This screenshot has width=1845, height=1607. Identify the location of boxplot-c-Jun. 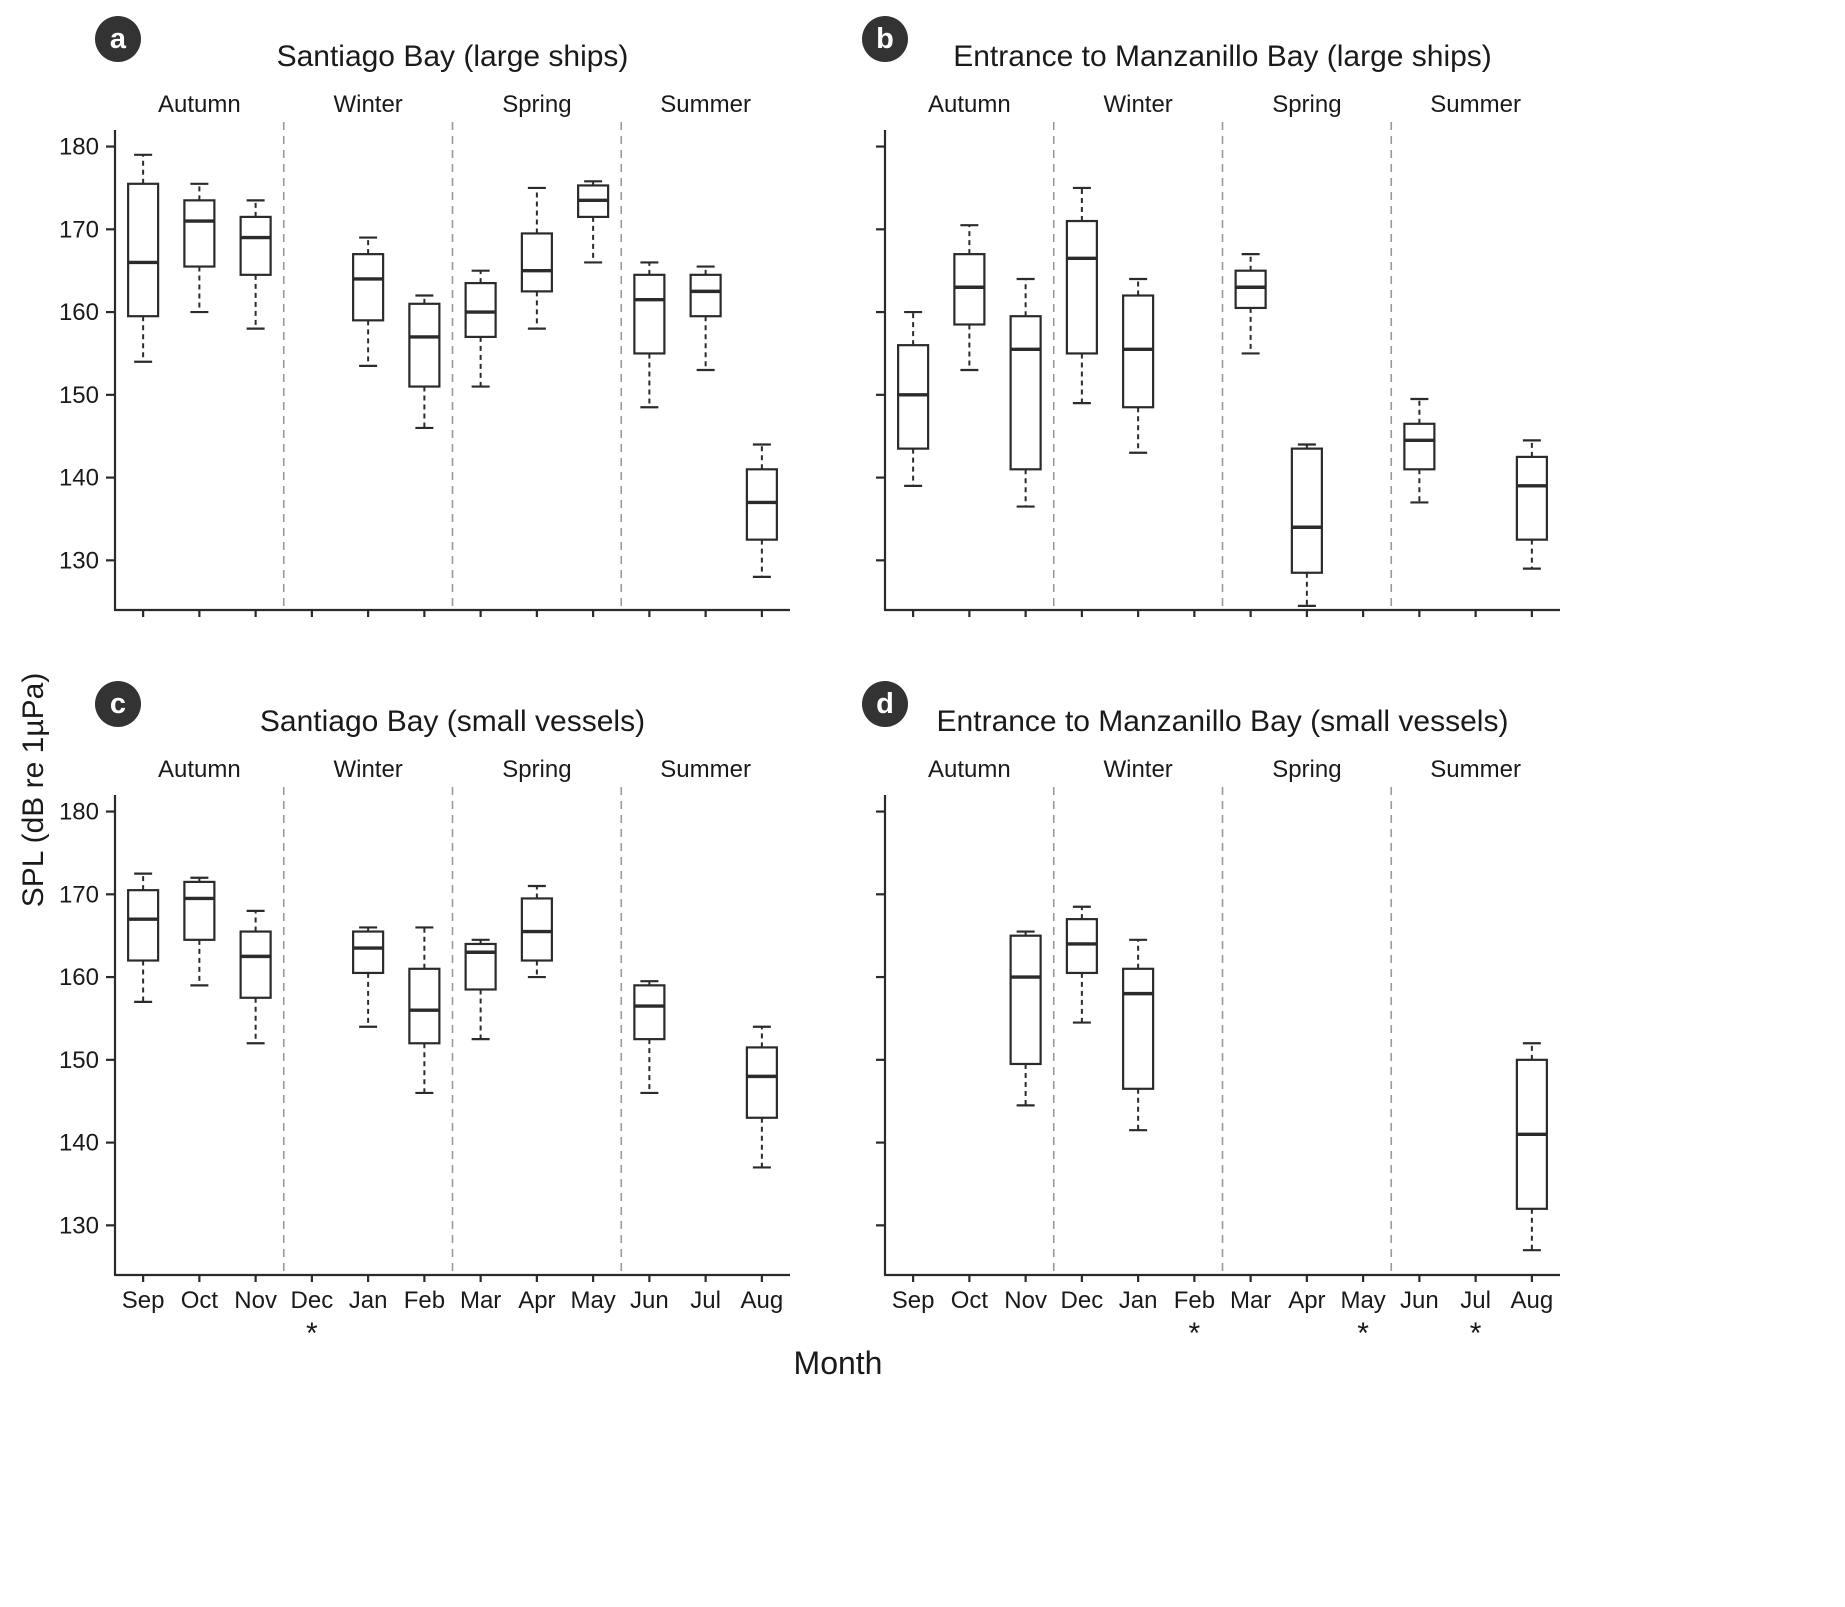
(649, 1037).